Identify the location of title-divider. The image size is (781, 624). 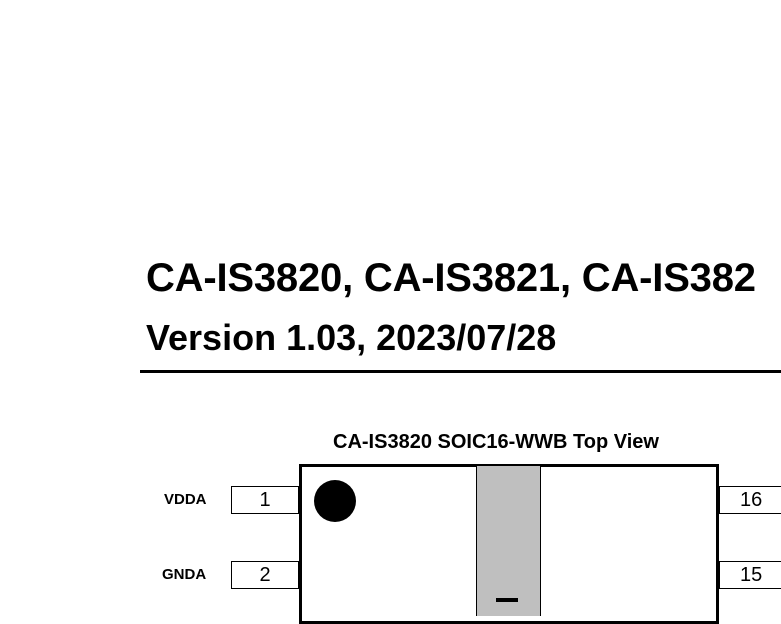
(460, 371).